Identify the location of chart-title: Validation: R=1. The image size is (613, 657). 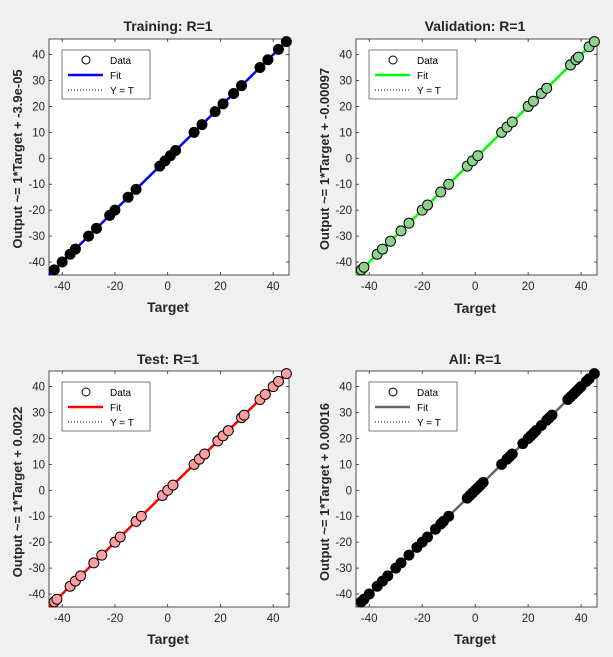
(475, 26).